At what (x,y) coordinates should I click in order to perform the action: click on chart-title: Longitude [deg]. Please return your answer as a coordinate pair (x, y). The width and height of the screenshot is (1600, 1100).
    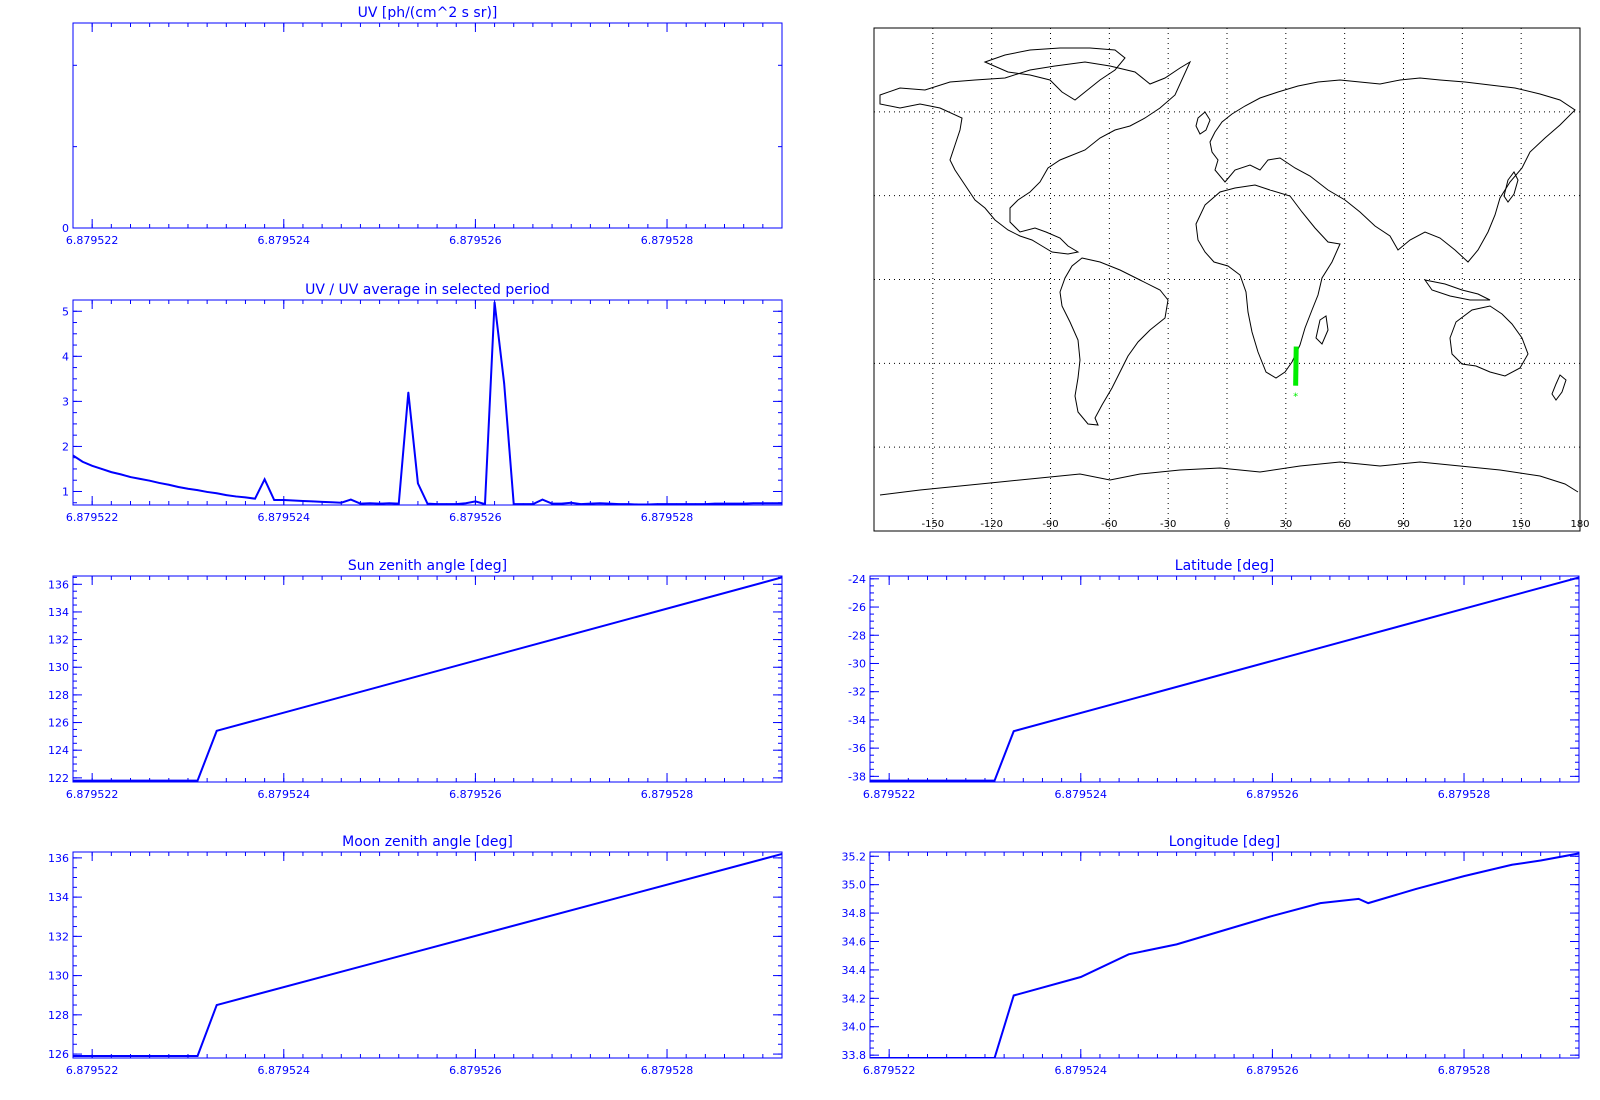
    Looking at the image, I should click on (1224, 842).